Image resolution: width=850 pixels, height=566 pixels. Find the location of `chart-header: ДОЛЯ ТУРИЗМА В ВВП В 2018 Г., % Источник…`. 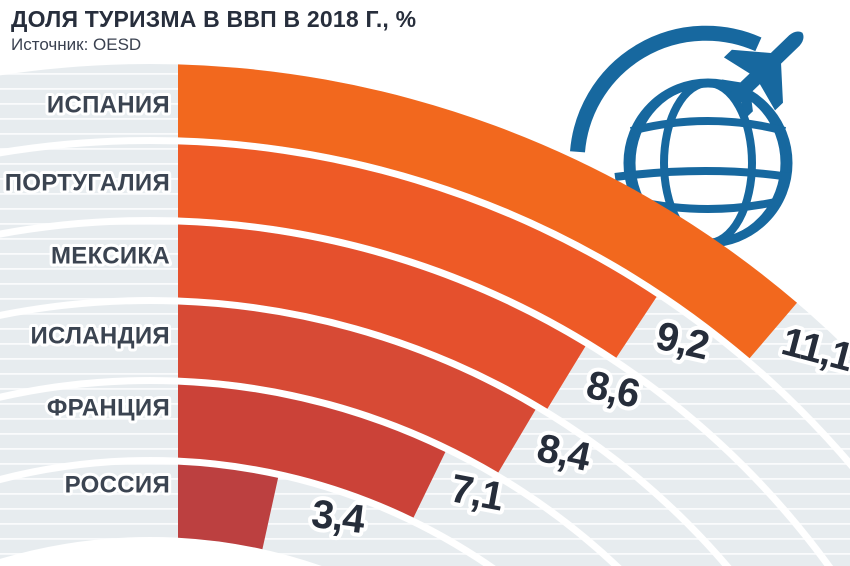

chart-header: ДОЛЯ ТУРИЗМА В ВВП В 2018 Г., % Источник… is located at coordinates (213, 30).